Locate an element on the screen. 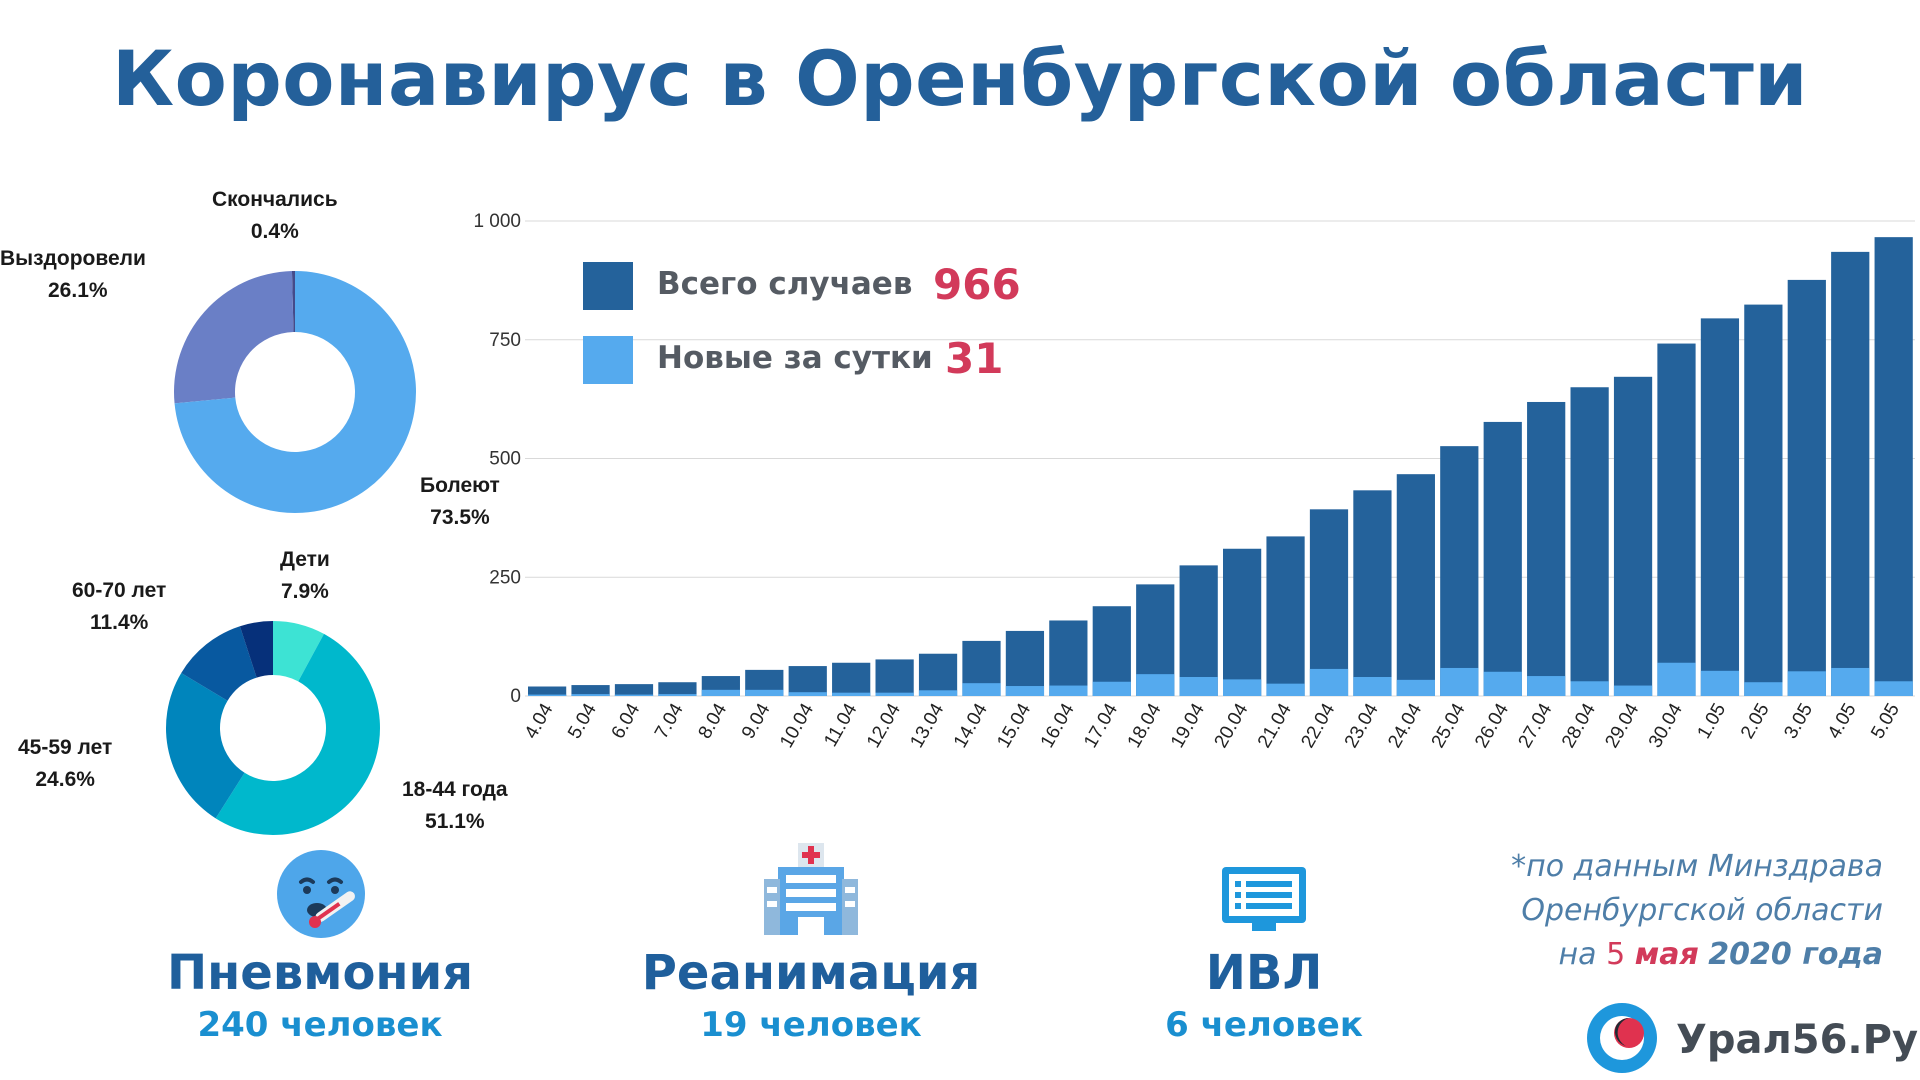 The width and height of the screenshot is (1920, 1080). x-tick-label: 9.04 is located at coordinates (756, 721).